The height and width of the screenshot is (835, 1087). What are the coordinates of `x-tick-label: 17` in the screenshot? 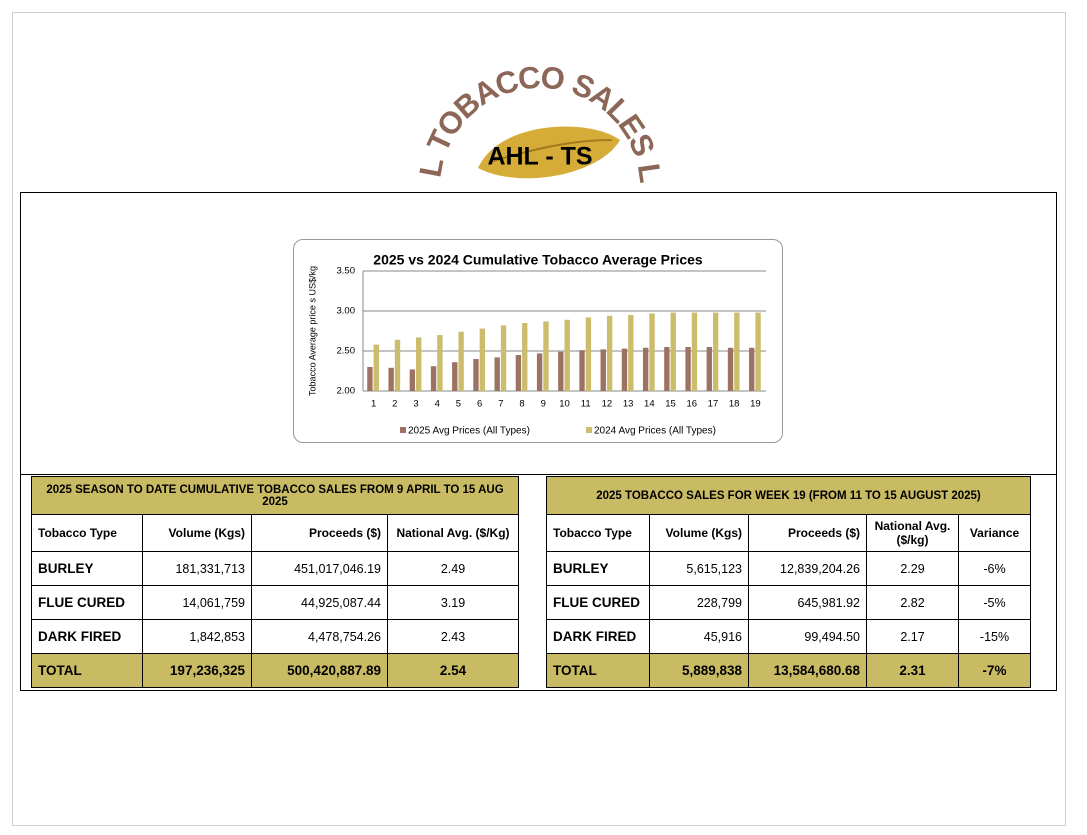 It's located at (713, 404).